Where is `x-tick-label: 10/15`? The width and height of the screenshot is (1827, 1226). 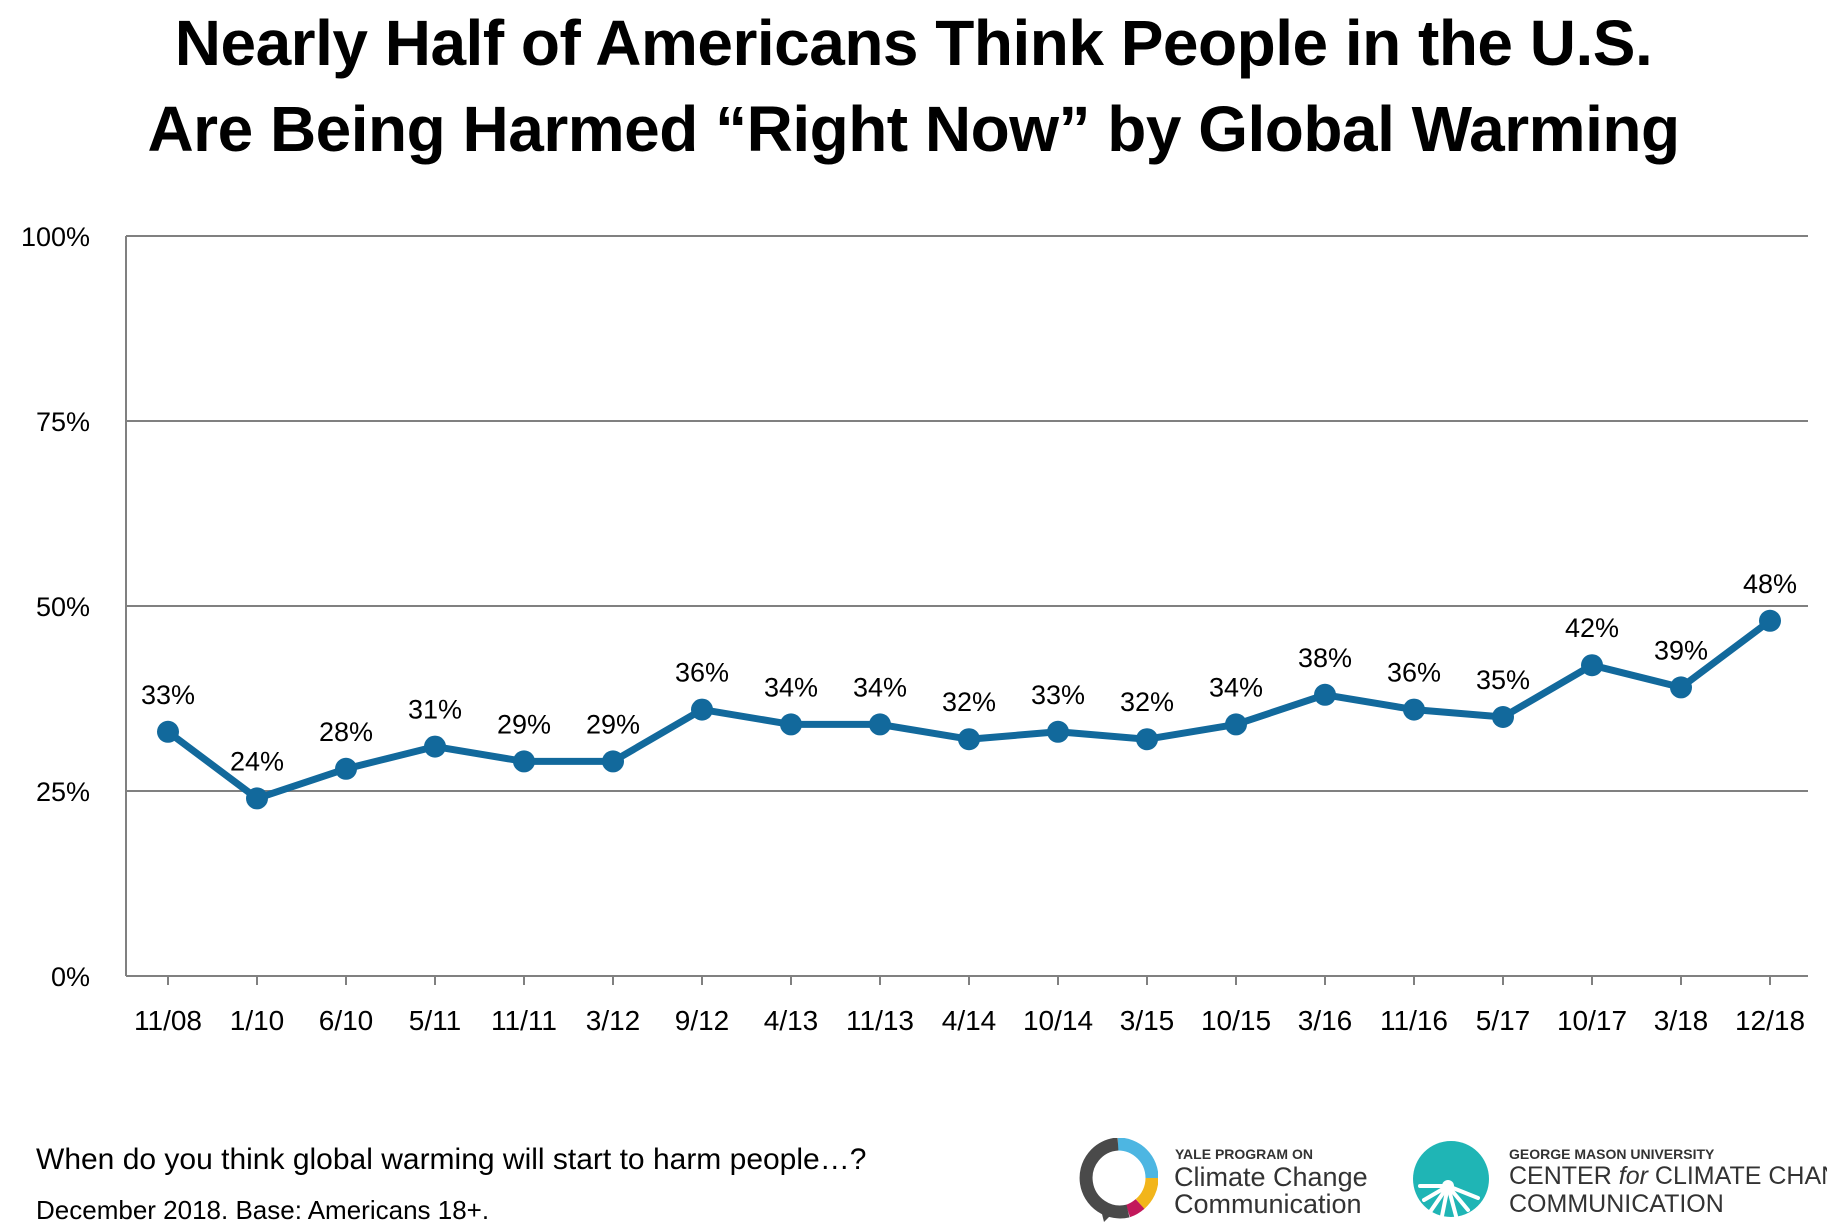
x-tick-label: 10/15 is located at coordinates (1236, 1020).